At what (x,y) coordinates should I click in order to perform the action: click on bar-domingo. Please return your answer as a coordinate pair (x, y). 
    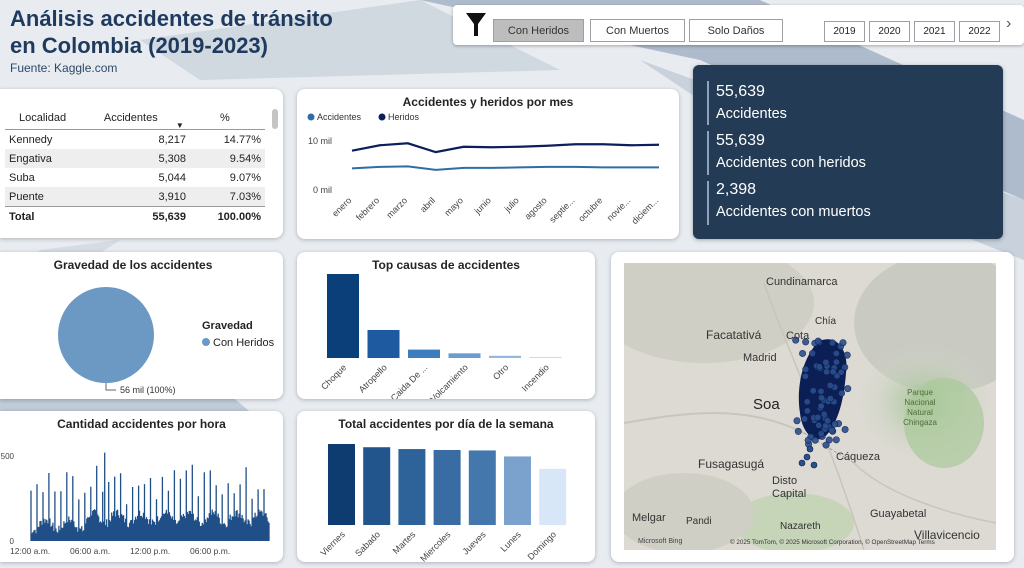
    Looking at the image, I should click on (553, 496).